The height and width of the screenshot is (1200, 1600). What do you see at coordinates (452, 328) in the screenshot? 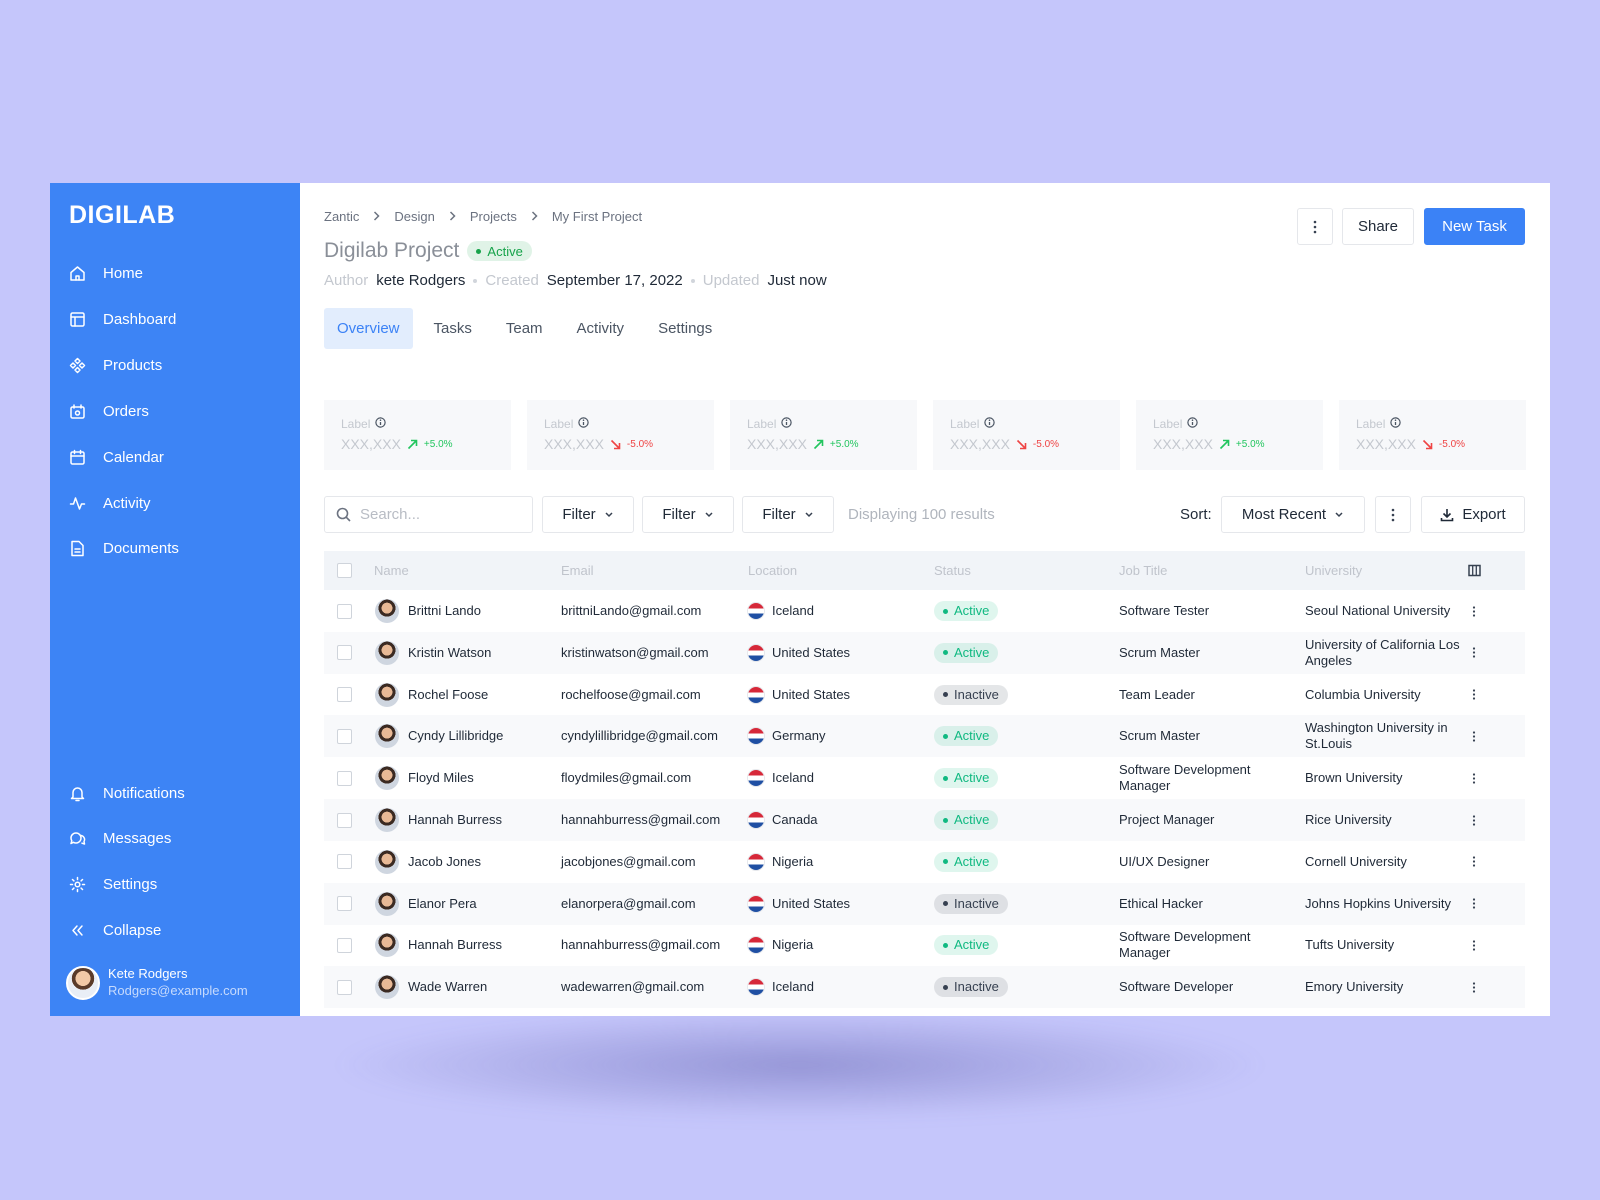
I see `tab: Tasks` at bounding box center [452, 328].